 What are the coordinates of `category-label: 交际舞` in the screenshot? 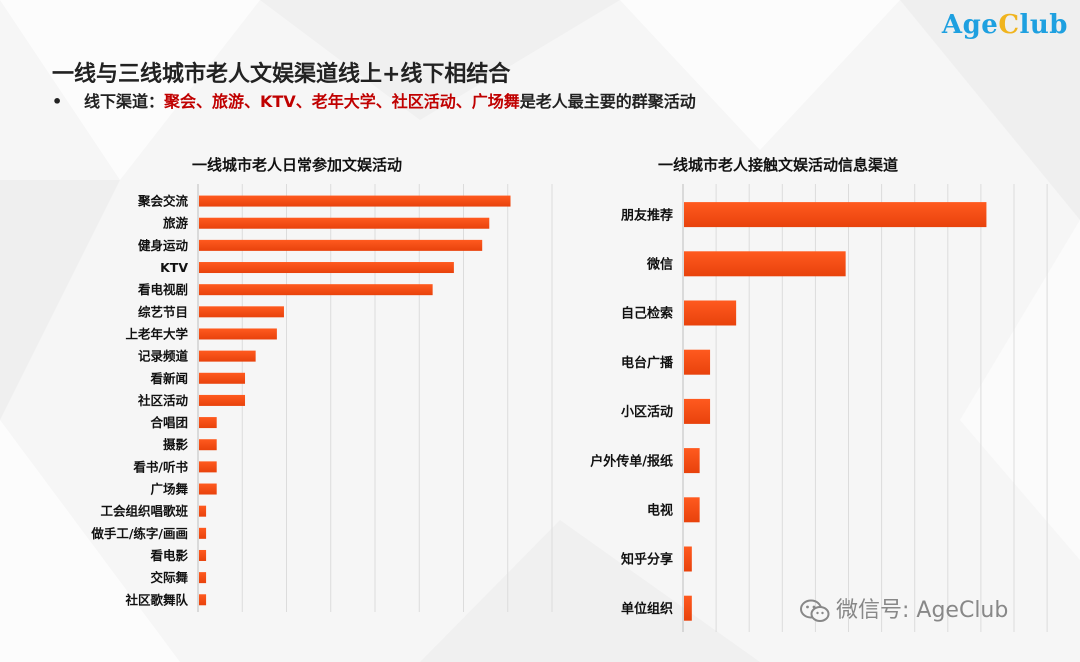 It's located at (169, 577).